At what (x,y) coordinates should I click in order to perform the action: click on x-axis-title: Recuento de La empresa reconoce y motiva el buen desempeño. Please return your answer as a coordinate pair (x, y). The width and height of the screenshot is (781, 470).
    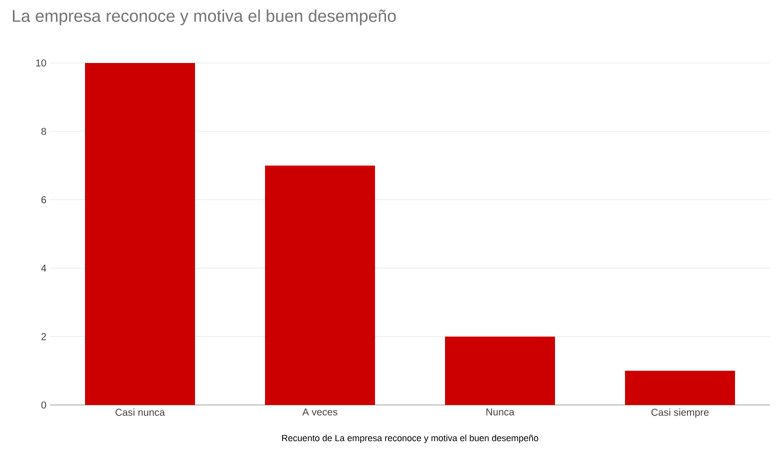
    Looking at the image, I should click on (410, 438).